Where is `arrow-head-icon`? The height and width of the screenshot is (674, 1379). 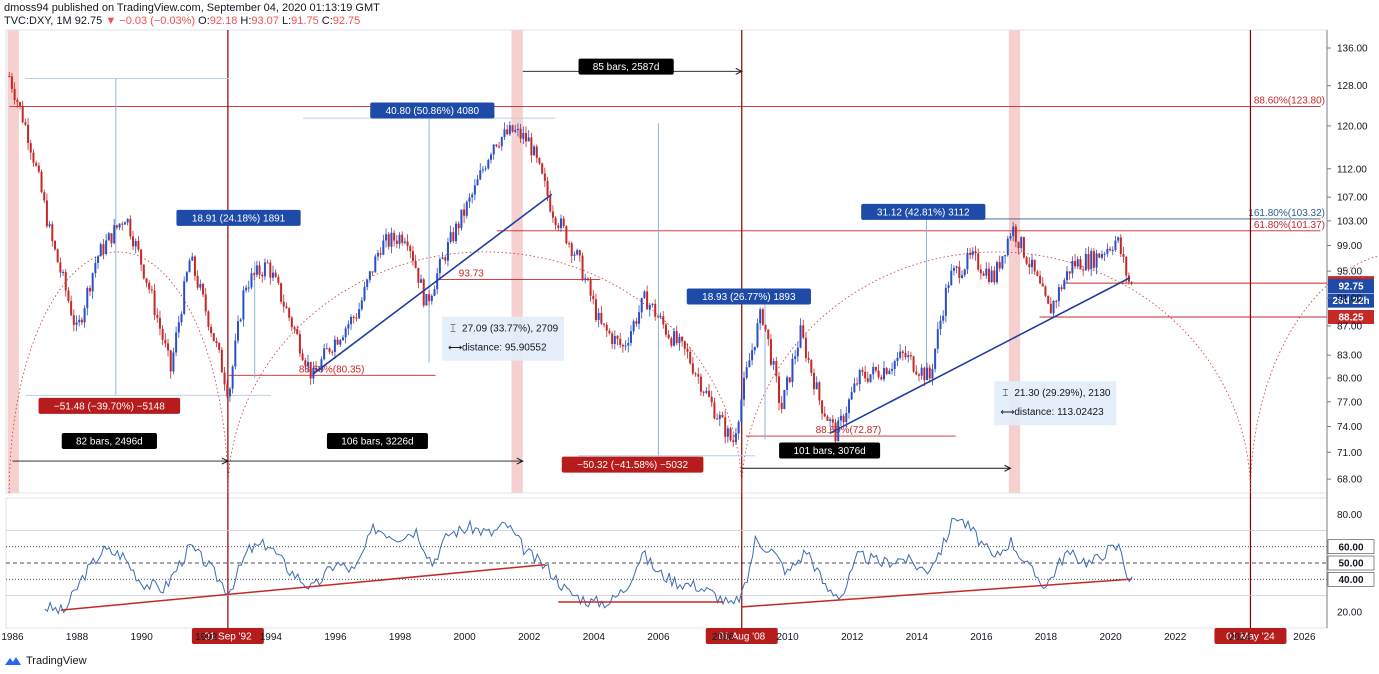
arrow-head-icon is located at coordinates (739, 71).